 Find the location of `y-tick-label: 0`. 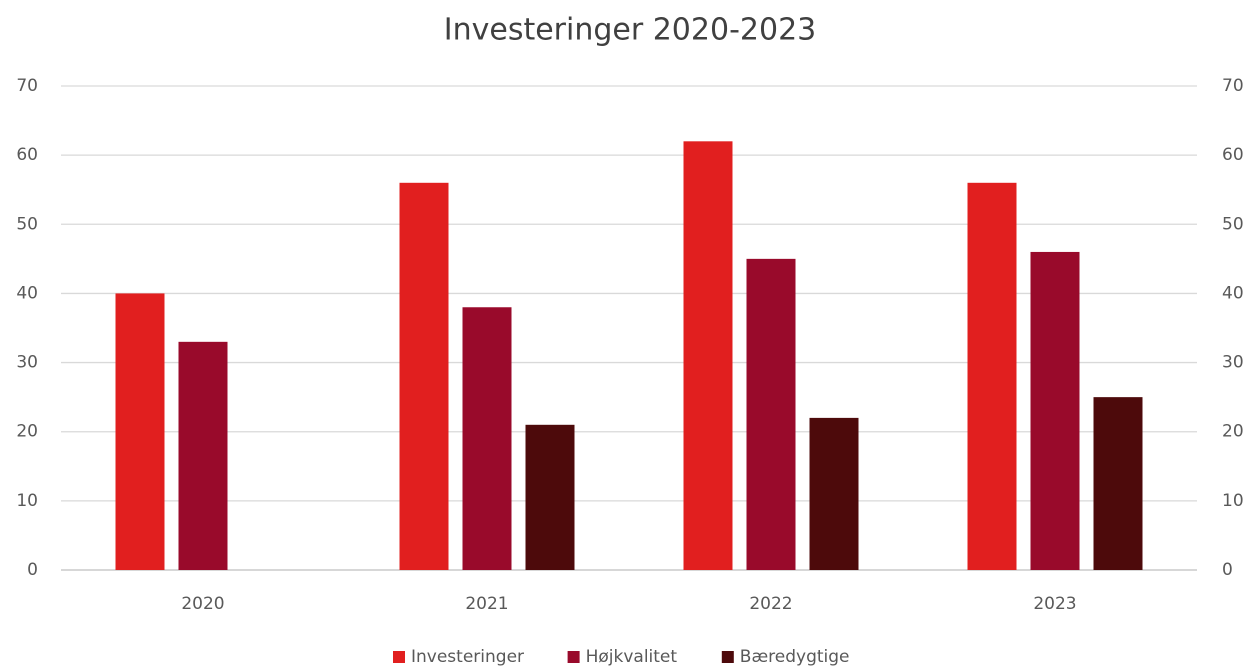

y-tick-label: 0 is located at coordinates (32, 570).